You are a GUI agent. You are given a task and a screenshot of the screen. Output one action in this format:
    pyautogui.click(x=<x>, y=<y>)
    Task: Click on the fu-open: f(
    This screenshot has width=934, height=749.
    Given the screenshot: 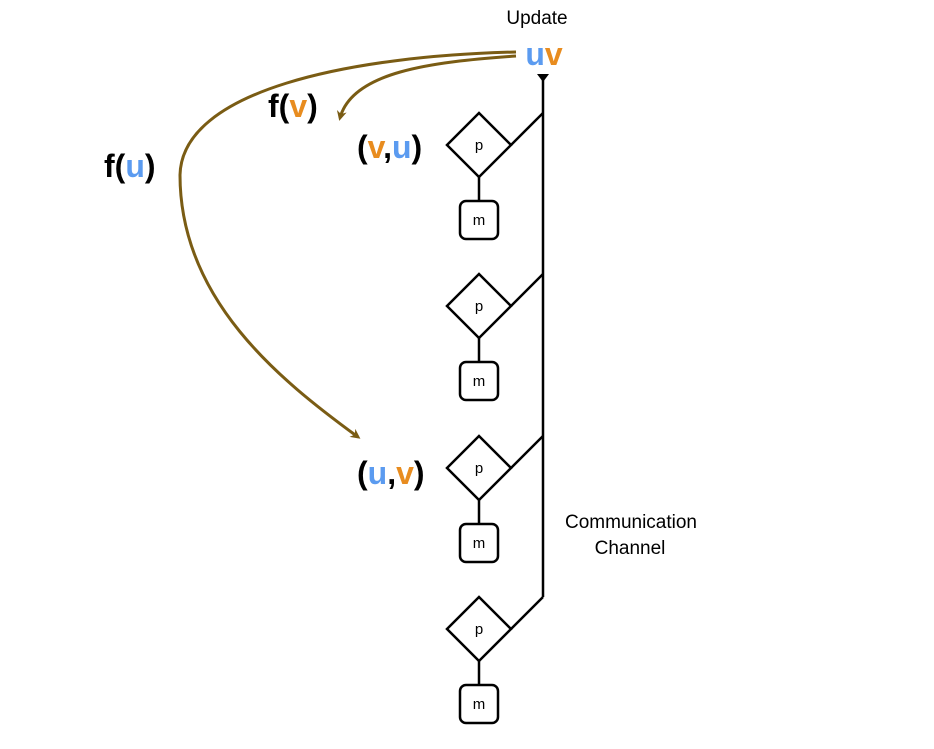 What is the action you would take?
    pyautogui.click(x=115, y=166)
    